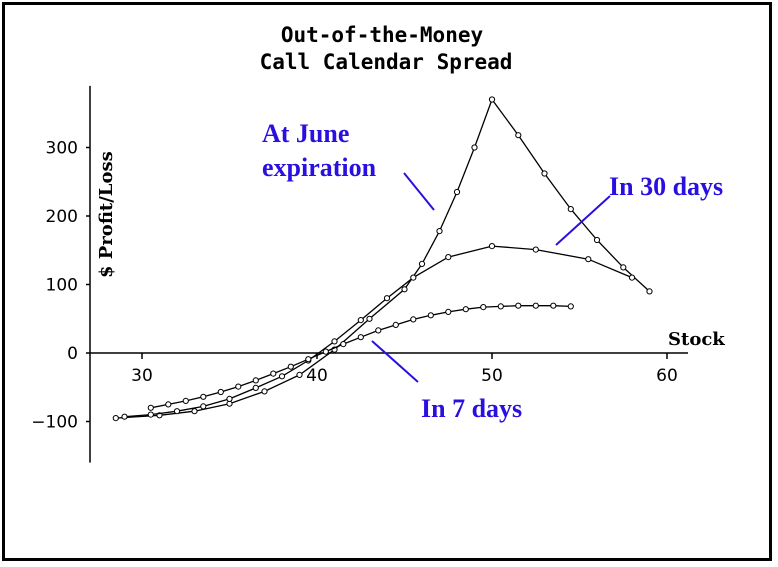 The image size is (778, 567). Describe the element at coordinates (54, 423) in the screenshot. I see `y-tick-label: −100` at that location.